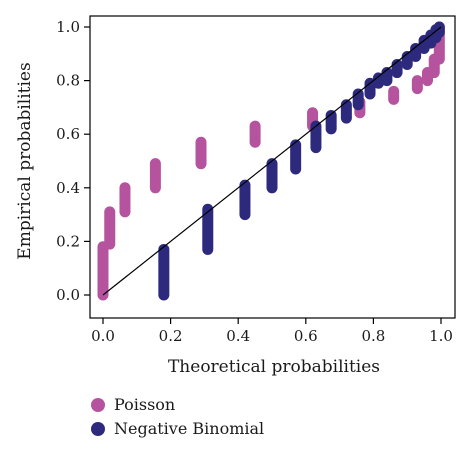 Image resolution: width=474 pixels, height=457 pixels. What do you see at coordinates (189, 428) in the screenshot?
I see `legend-label: Negative Binomial` at bounding box center [189, 428].